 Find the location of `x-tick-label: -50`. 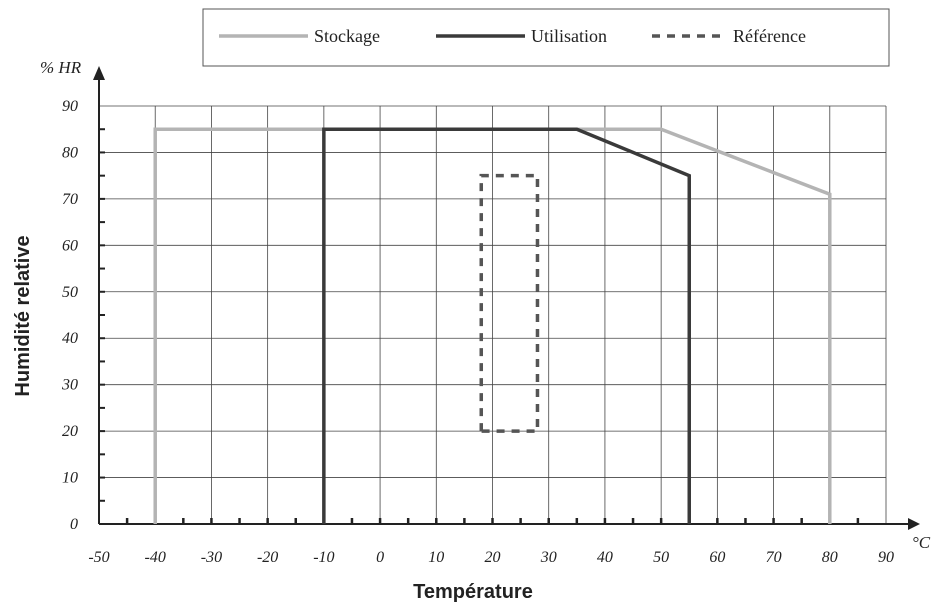

x-tick-label: -50 is located at coordinates (98, 557).